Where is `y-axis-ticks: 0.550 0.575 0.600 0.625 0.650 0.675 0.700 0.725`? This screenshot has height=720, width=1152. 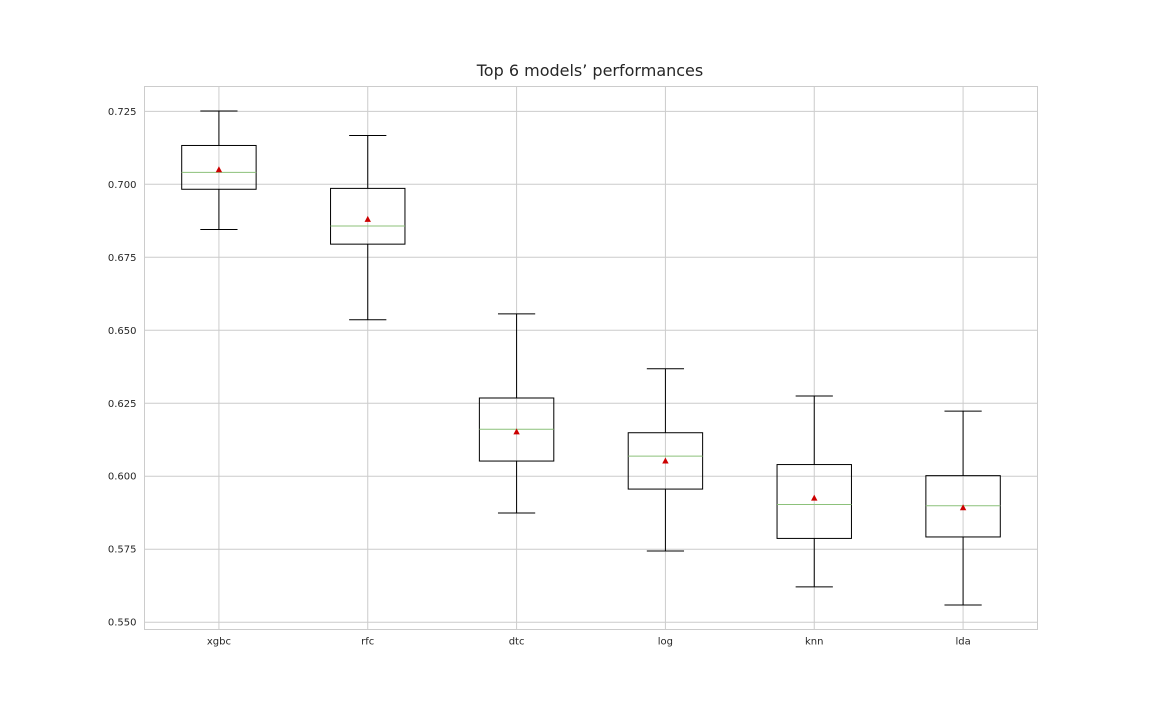
y-axis-ticks: 0.550 0.575 0.600 0.625 0.650 0.675 0.700 0.725 is located at coordinates (122, 368).